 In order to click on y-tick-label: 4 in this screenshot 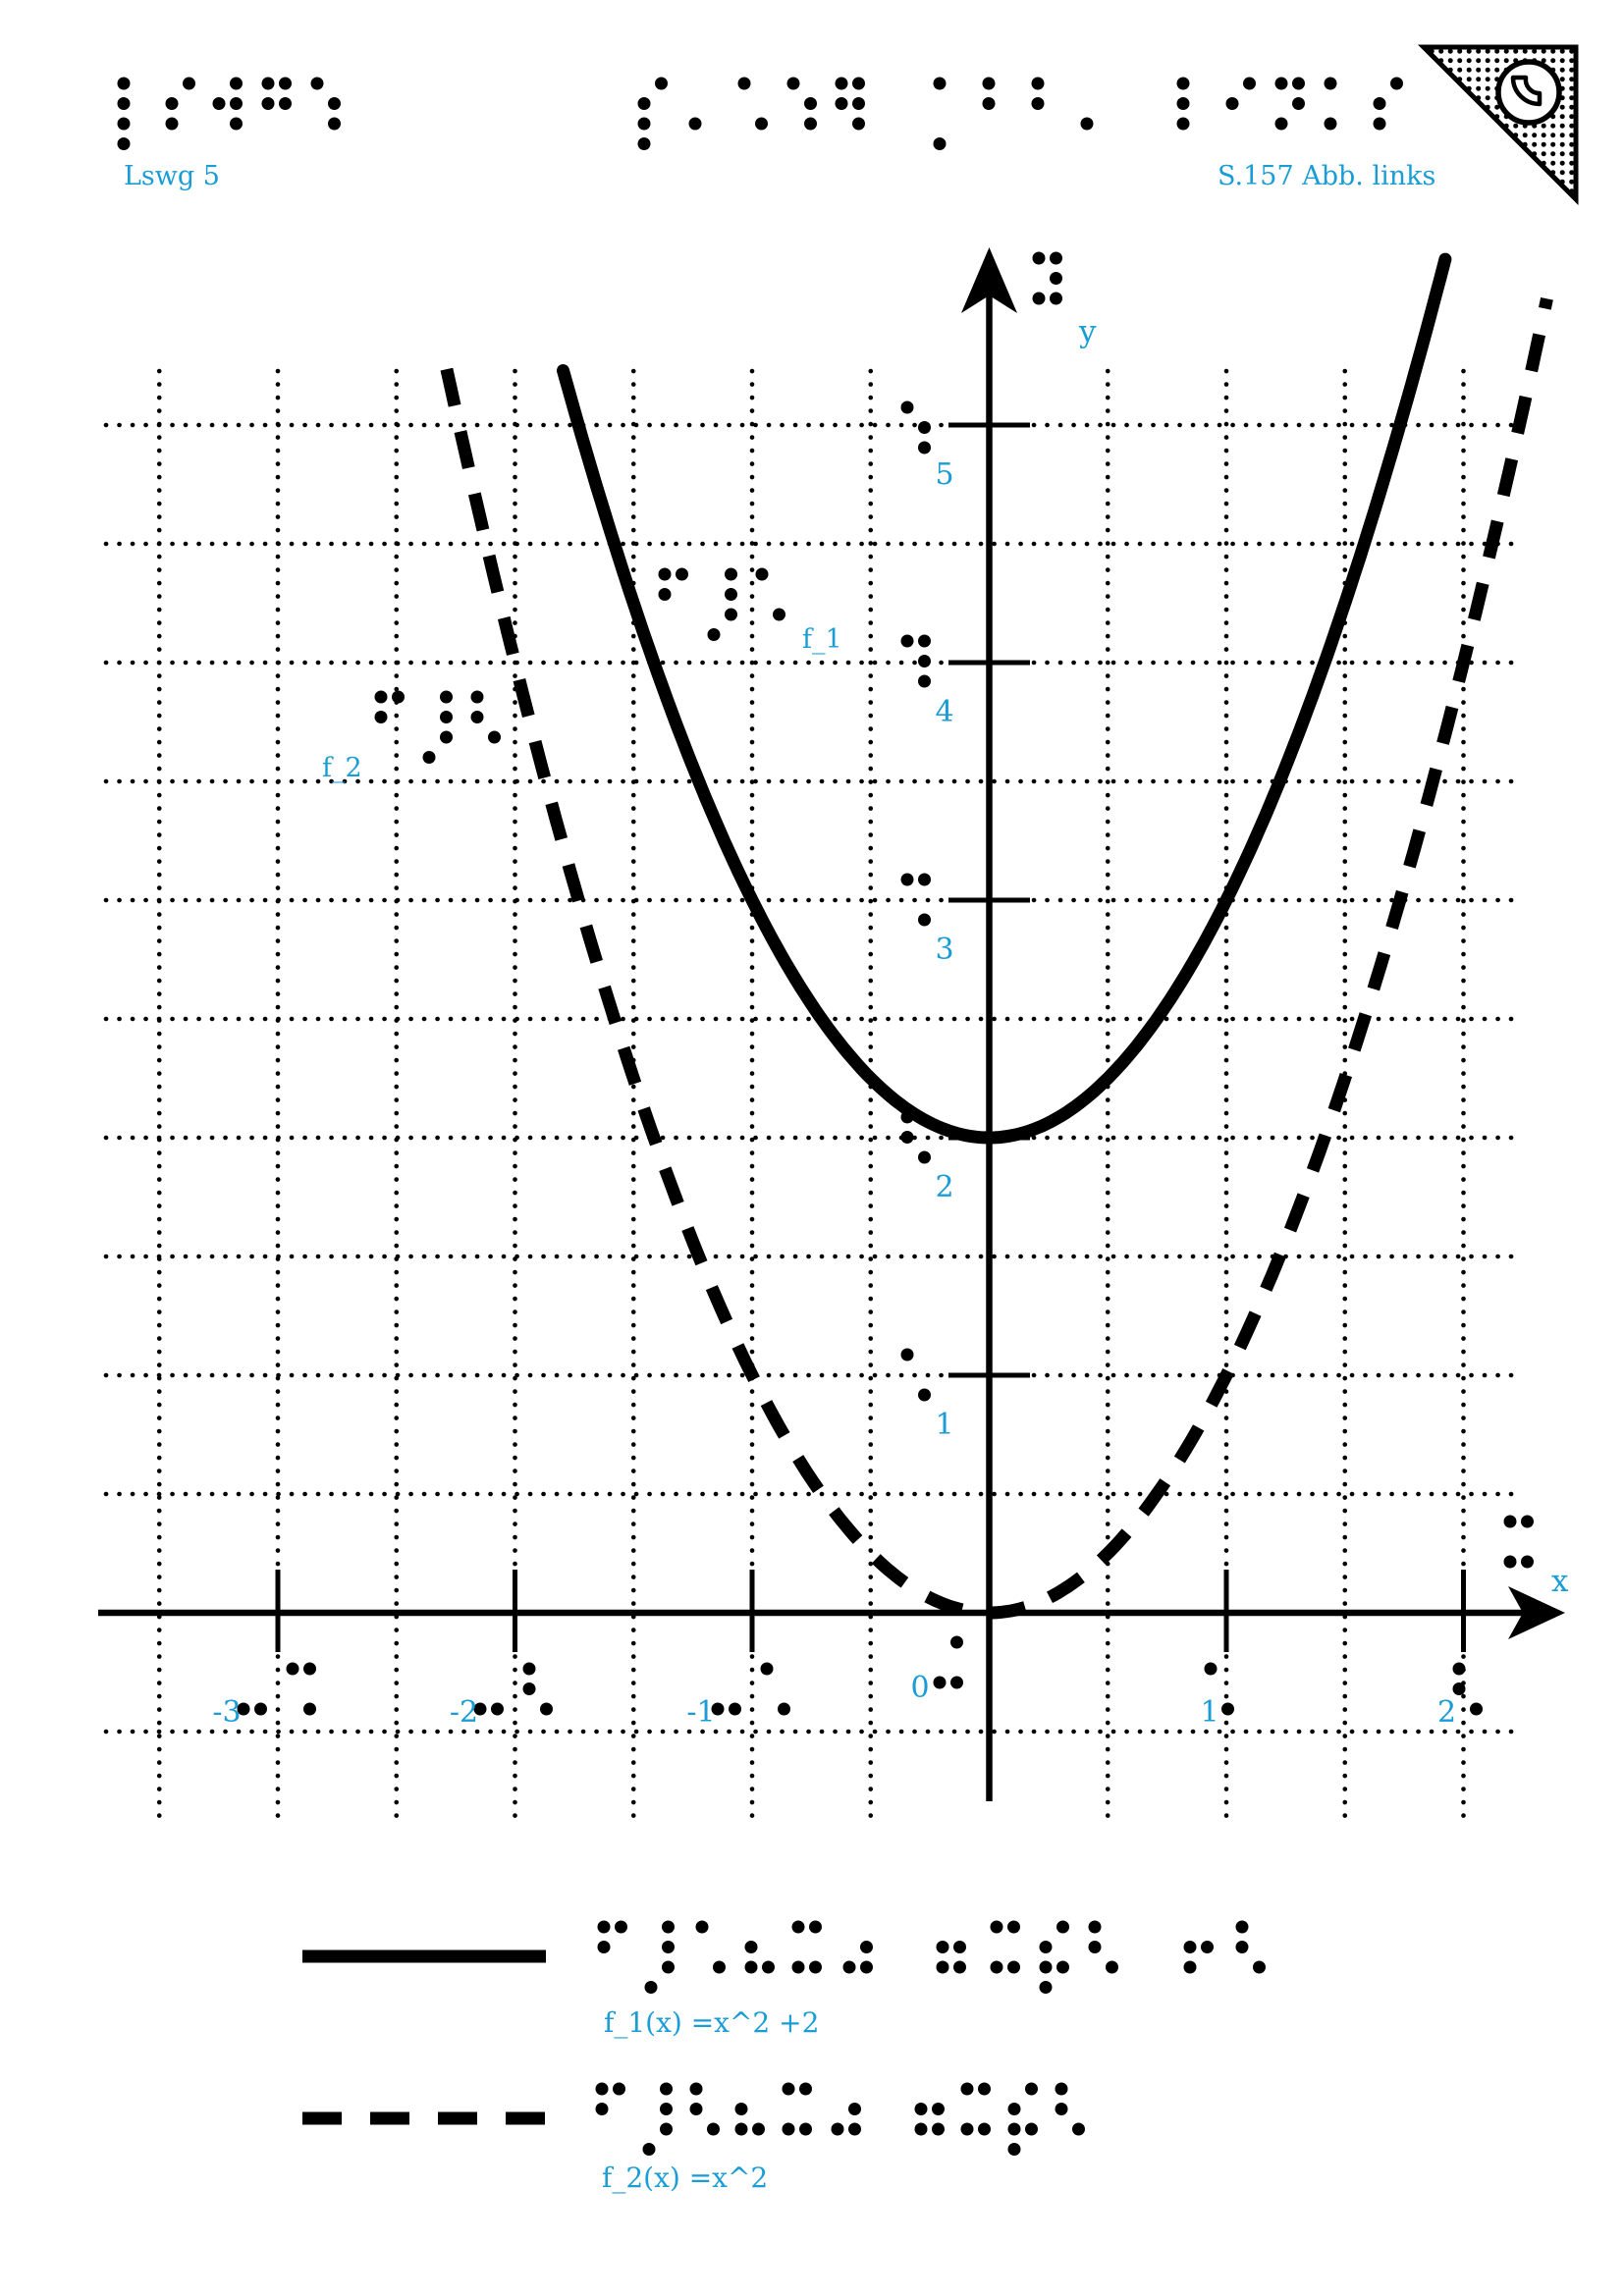, I will do `click(944, 712)`.